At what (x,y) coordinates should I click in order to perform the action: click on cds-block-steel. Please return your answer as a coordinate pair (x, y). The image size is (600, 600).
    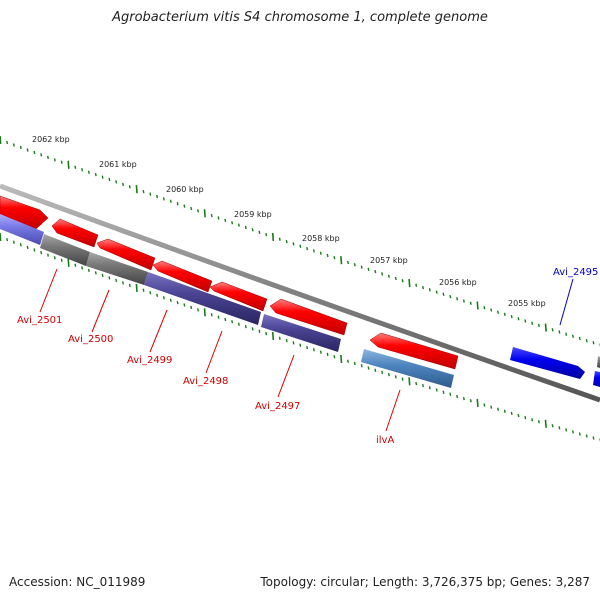
    Looking at the image, I should click on (407, 368).